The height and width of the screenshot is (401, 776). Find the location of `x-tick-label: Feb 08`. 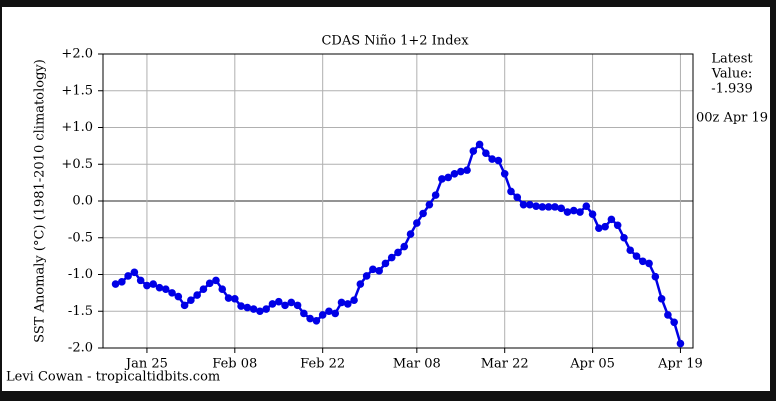

x-tick-label: Feb 08 is located at coordinates (234, 364).